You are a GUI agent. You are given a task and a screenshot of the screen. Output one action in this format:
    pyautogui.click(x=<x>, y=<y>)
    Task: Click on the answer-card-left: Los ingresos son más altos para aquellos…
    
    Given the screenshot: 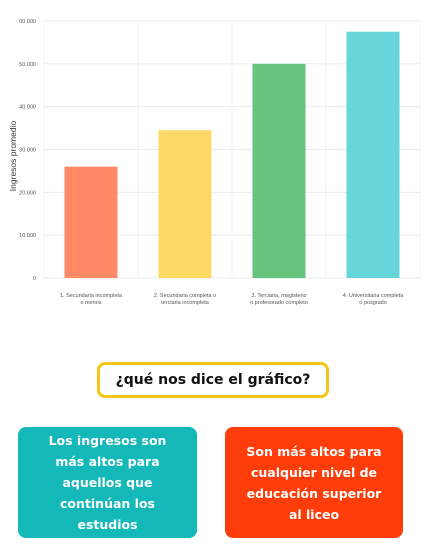 What is the action you would take?
    pyautogui.click(x=107, y=482)
    